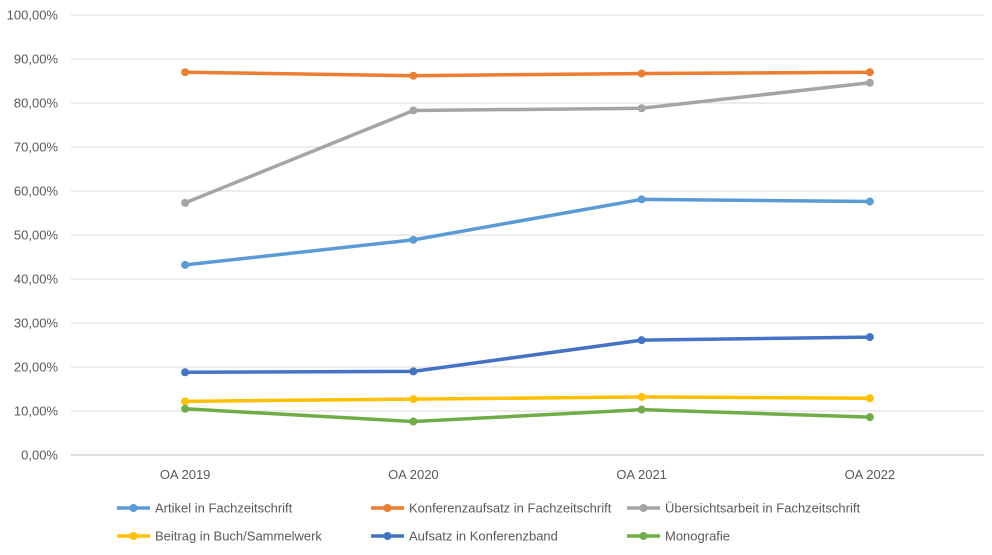  Describe the element at coordinates (413, 474) in the screenshot. I see `x-tick-label: OA 2020` at that location.